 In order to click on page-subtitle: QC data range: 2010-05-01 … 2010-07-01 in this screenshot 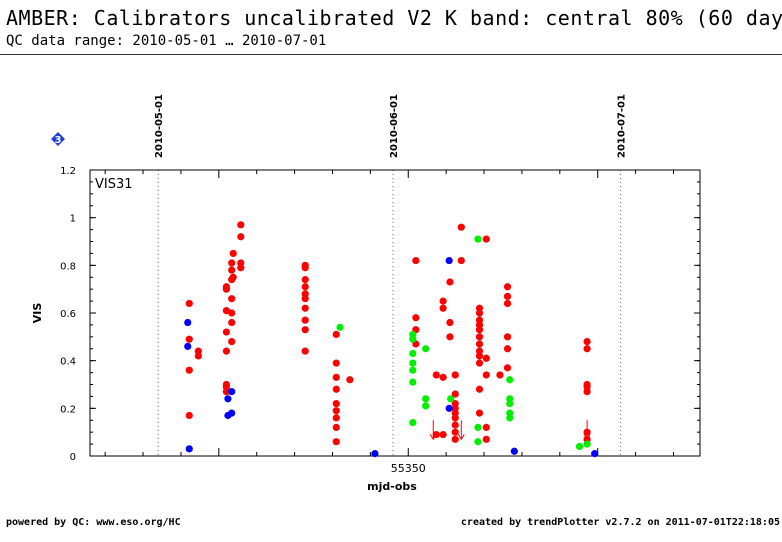, I will do `click(166, 41)`.